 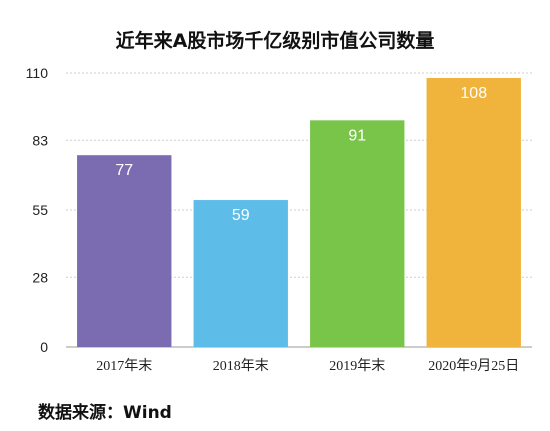 What do you see at coordinates (124, 170) in the screenshot?
I see `bar-value-label: 77` at bounding box center [124, 170].